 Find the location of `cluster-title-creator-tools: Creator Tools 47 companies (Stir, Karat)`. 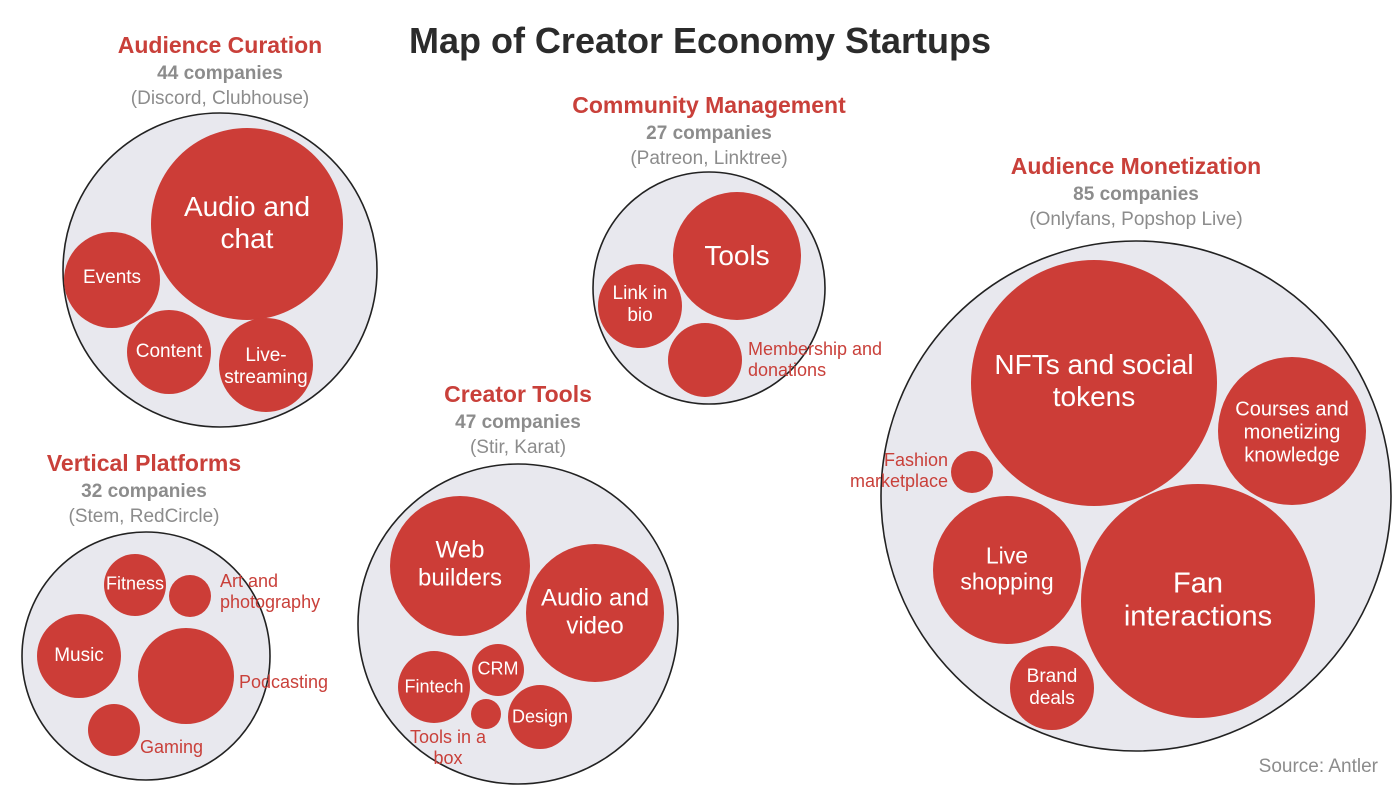

cluster-title-creator-tools: Creator Tools 47 companies (Stir, Karat) is located at coordinates (518, 420).